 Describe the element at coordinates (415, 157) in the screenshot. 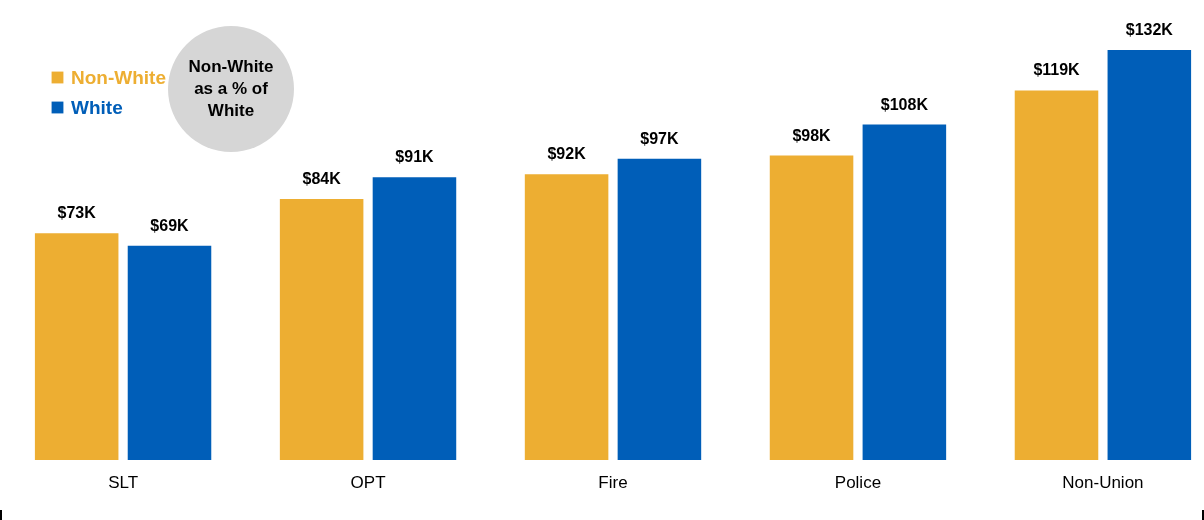

I see `data-label: $91K` at that location.